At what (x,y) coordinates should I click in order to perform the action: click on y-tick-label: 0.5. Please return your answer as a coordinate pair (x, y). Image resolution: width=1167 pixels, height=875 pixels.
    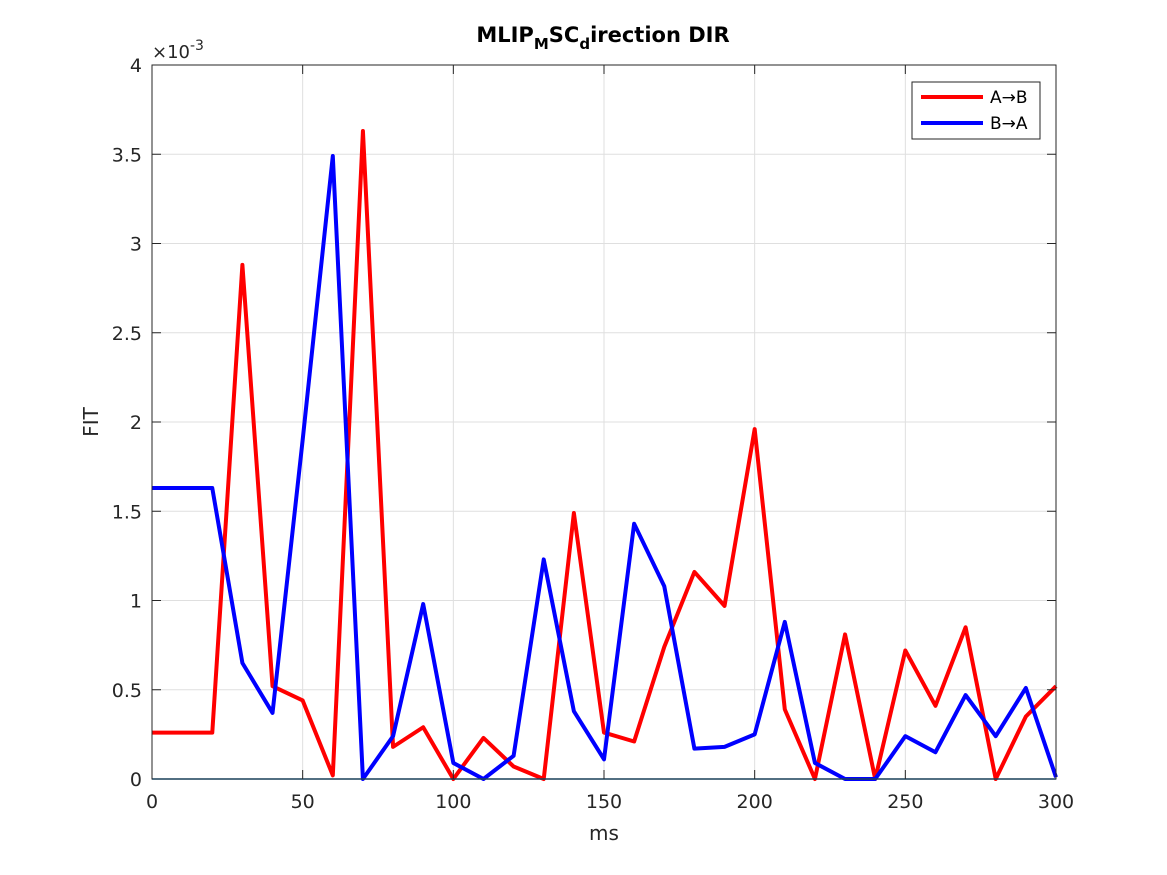
    Looking at the image, I should click on (127, 691).